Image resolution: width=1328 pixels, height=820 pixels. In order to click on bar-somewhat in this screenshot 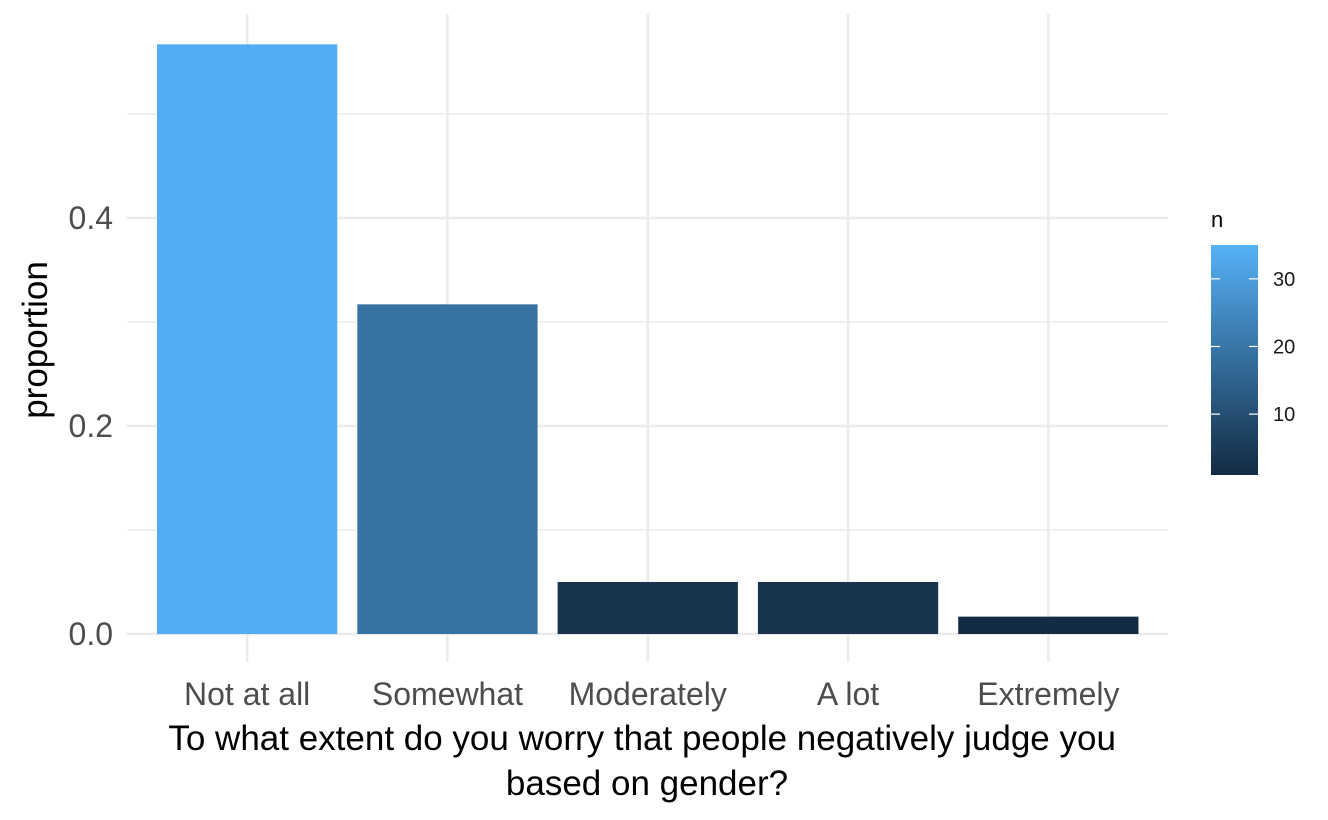, I will do `click(447, 469)`.